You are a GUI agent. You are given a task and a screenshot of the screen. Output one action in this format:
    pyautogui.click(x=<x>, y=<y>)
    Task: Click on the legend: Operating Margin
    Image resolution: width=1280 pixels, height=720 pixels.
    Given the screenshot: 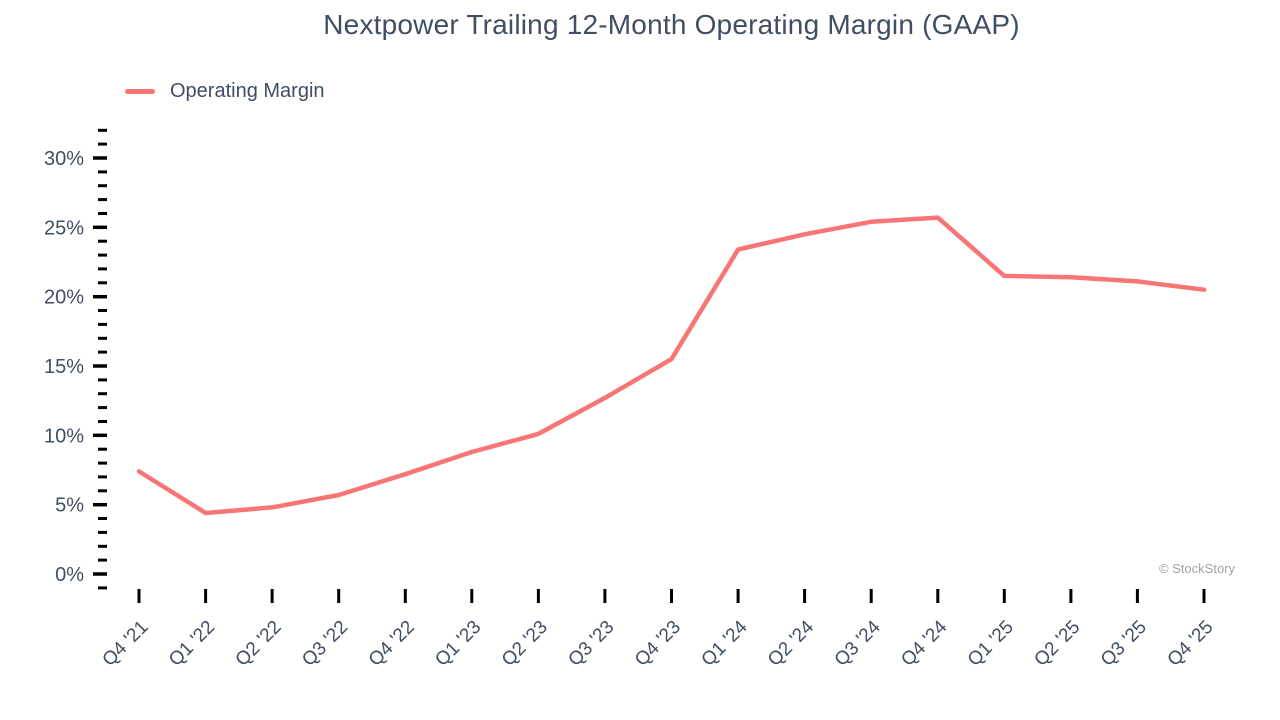 What is the action you would take?
    pyautogui.click(x=225, y=91)
    